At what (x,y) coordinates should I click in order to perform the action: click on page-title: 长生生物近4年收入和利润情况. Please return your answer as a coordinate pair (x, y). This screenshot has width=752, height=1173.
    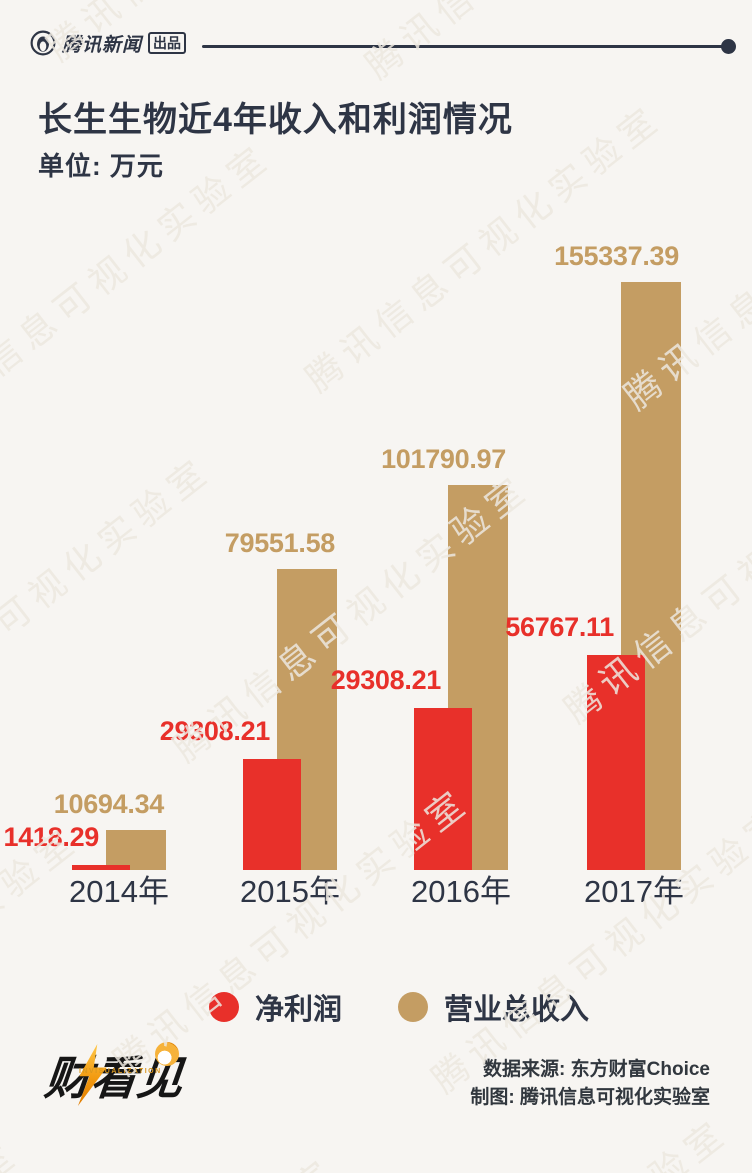
    Looking at the image, I should click on (275, 120).